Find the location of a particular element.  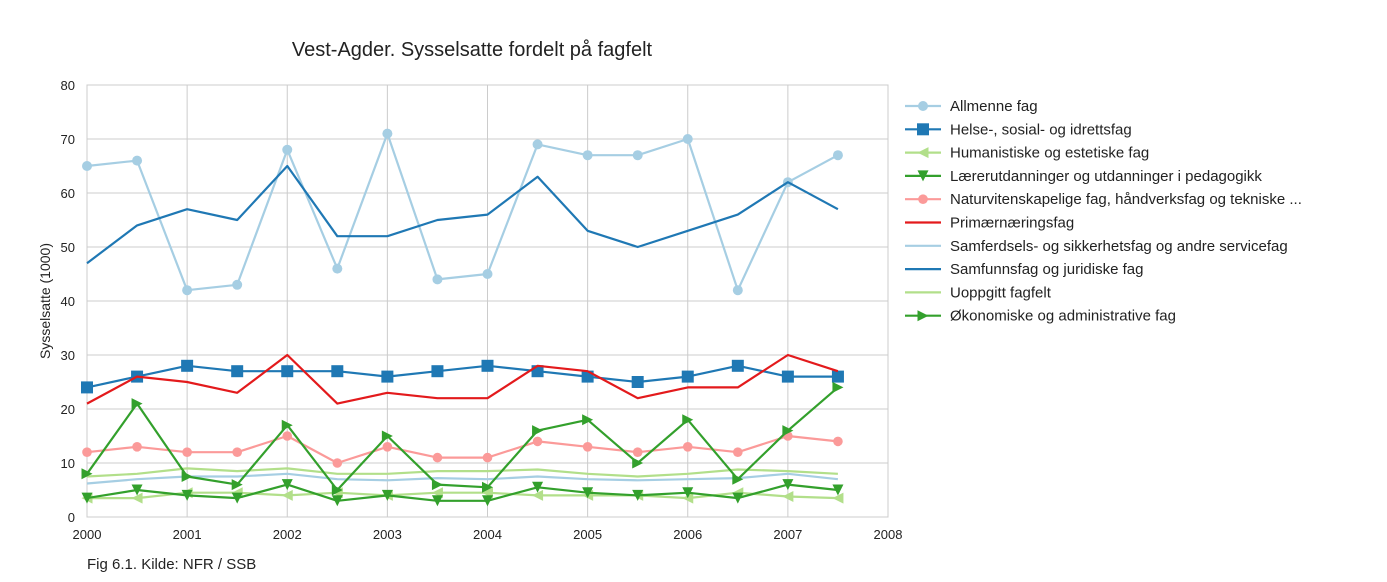

figure-caption: Fig 6.1. Kilde: NFR / SSB is located at coordinates (172, 564).